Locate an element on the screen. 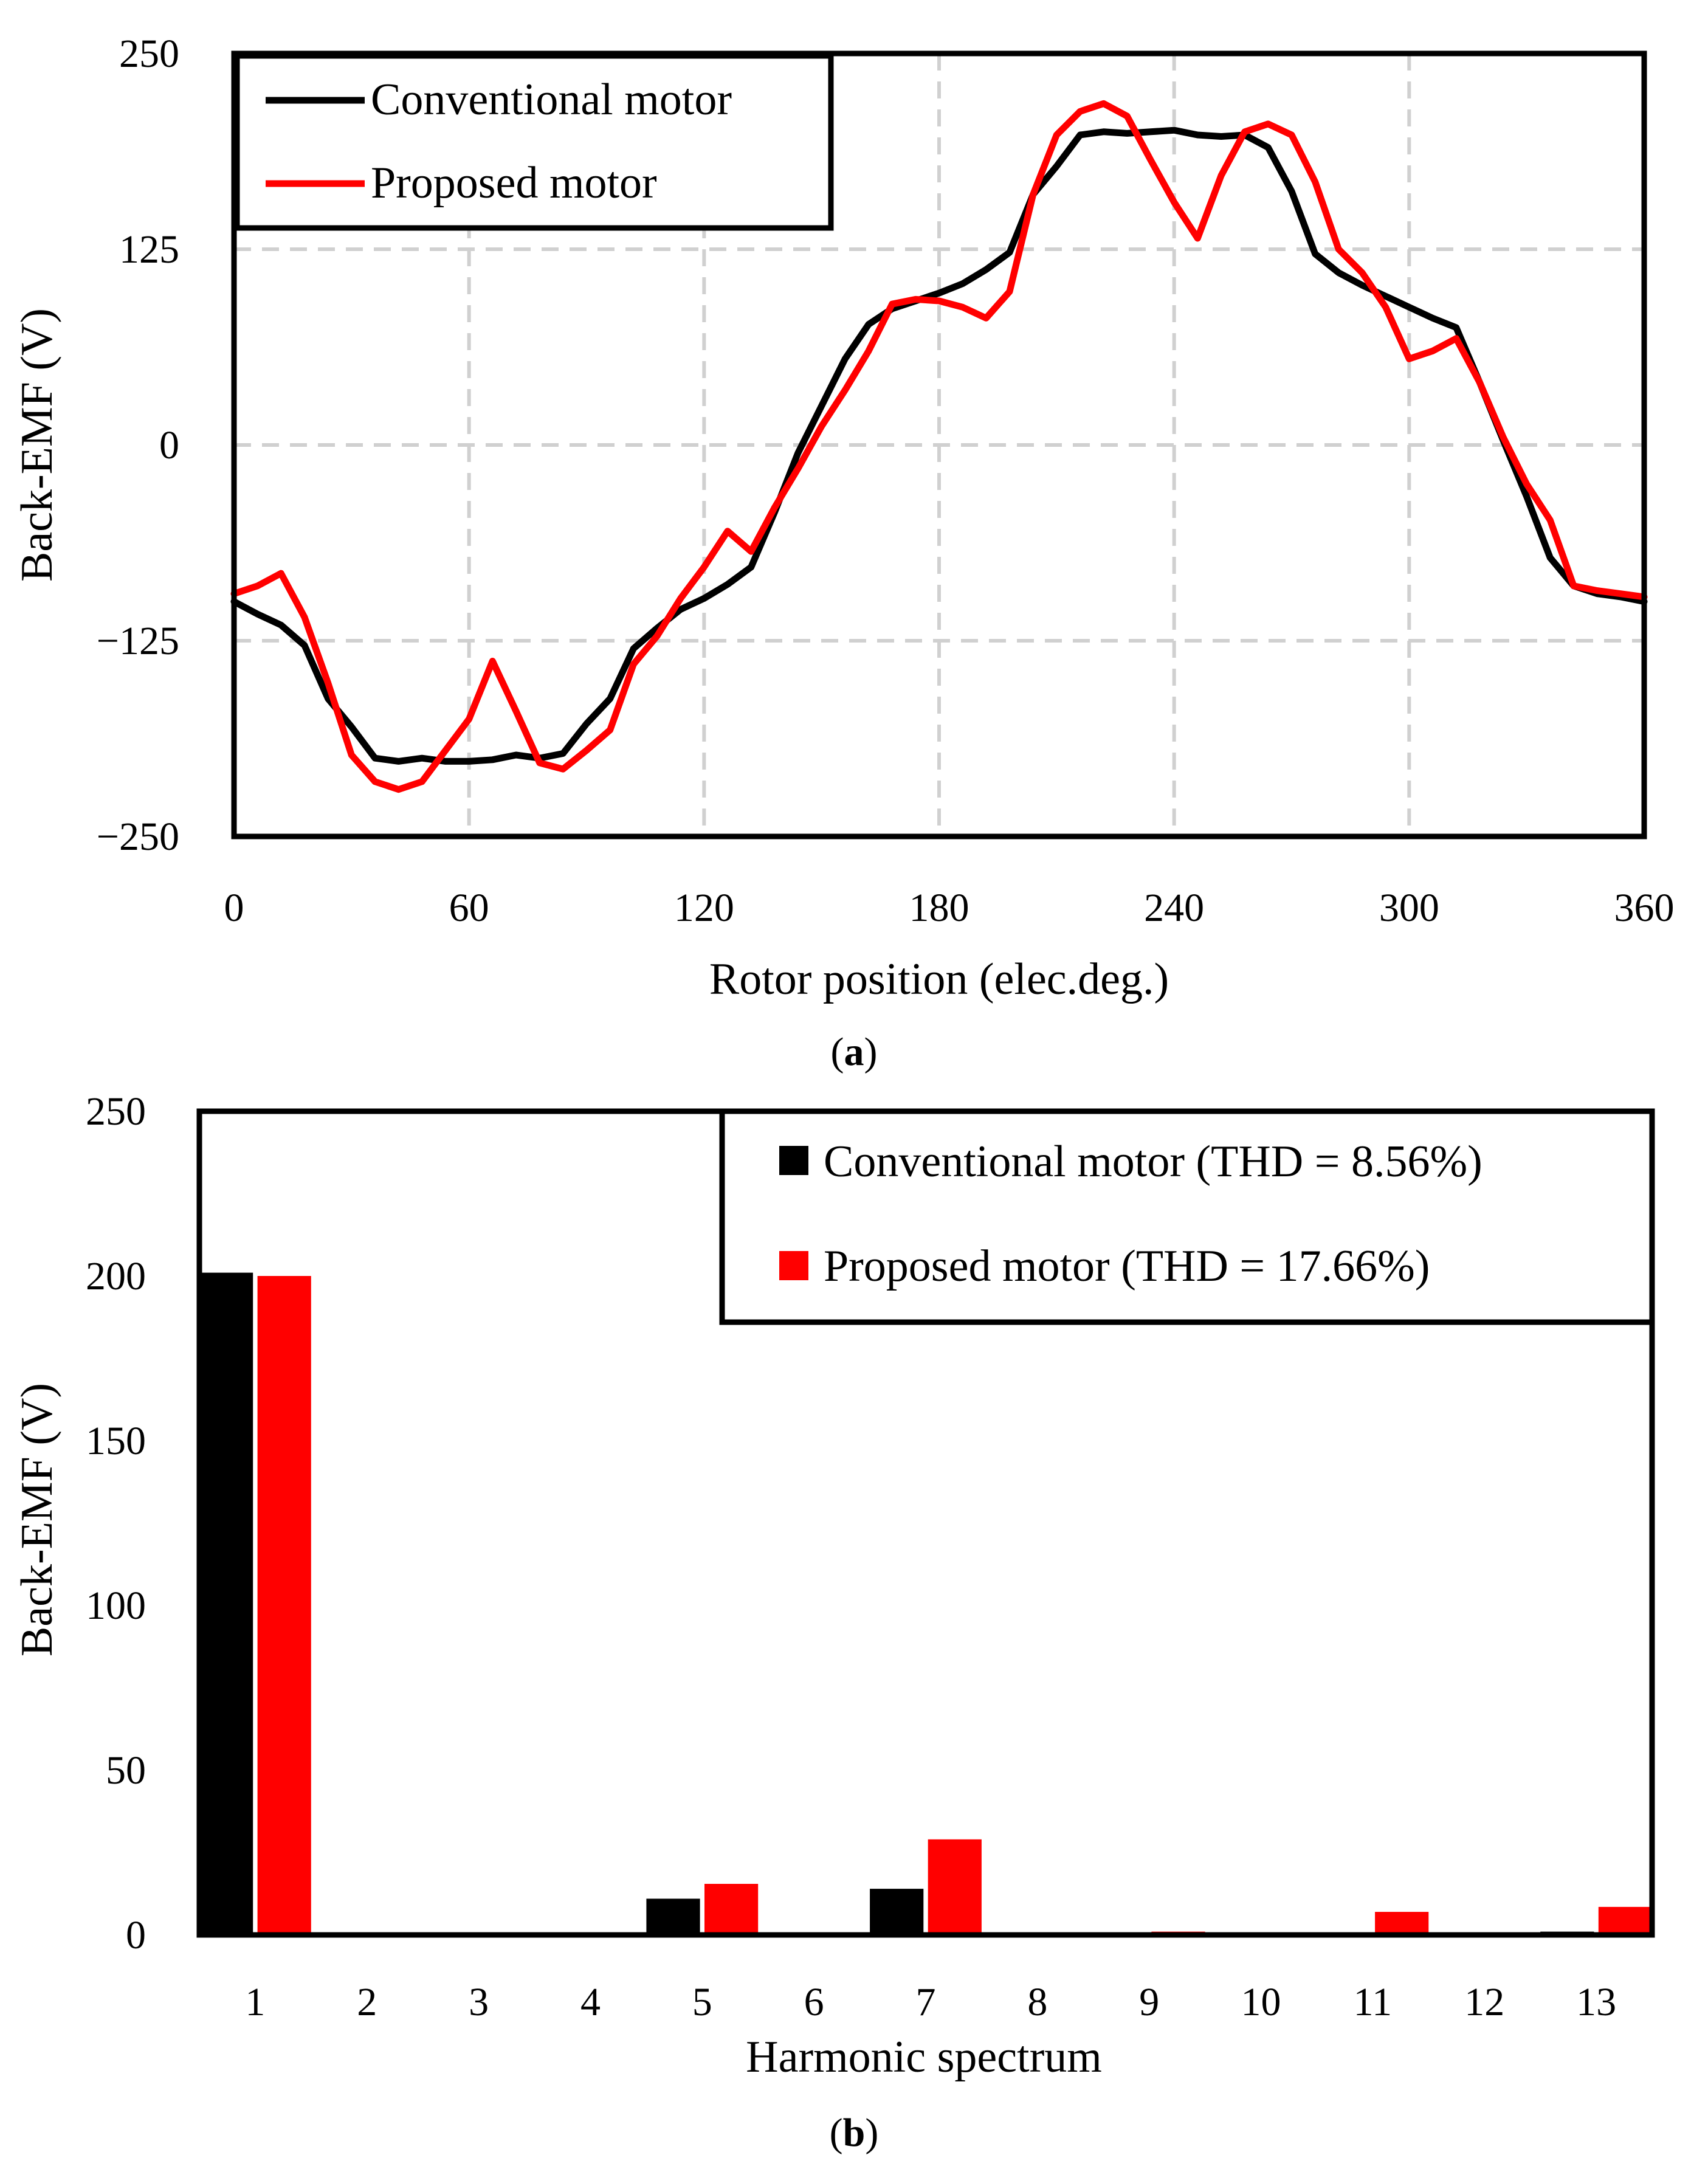 The image size is (1708, 2172). y-tick-label: 50 is located at coordinates (126, 1770).